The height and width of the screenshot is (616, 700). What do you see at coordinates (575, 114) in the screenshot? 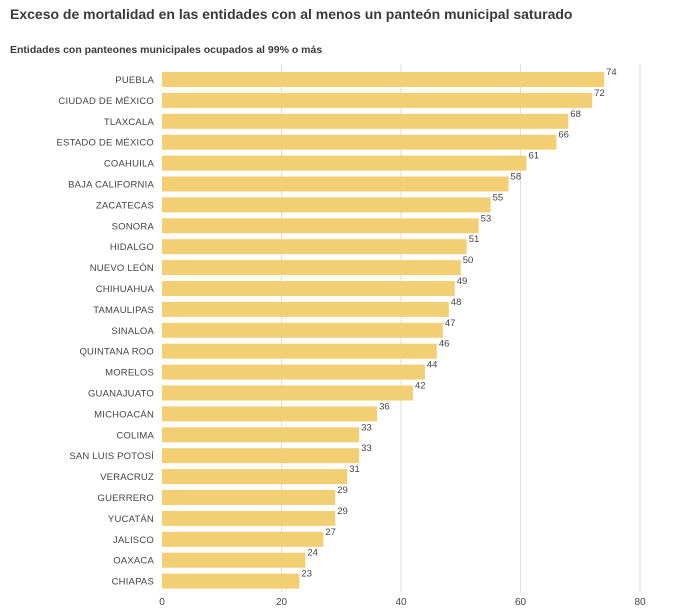
I see `value-label: 68` at bounding box center [575, 114].